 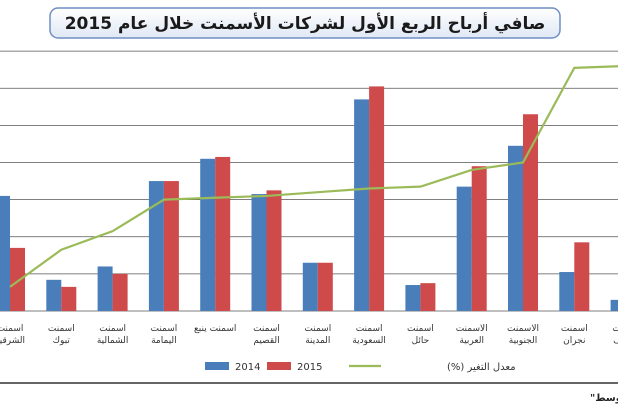 I want to click on legend-label: 2015, so click(x=309, y=367).